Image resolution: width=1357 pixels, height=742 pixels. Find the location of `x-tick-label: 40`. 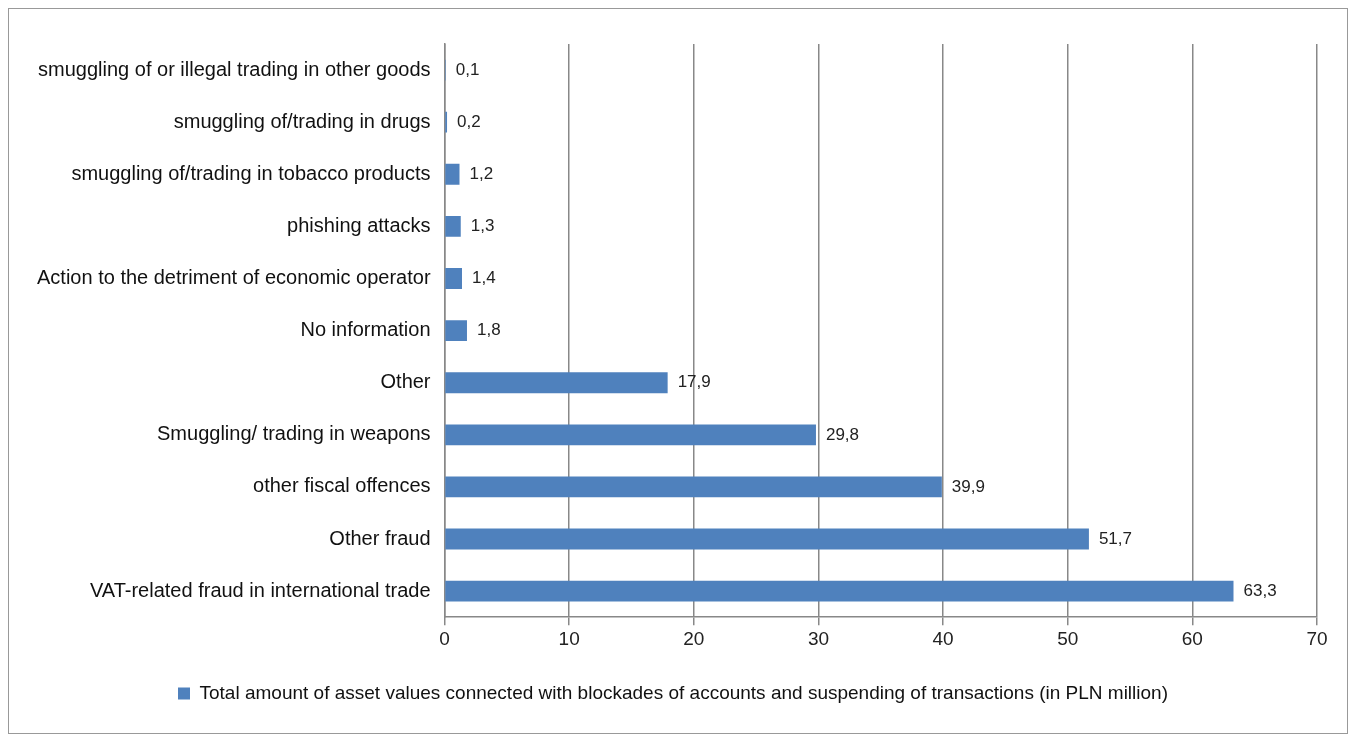

x-tick-label: 40 is located at coordinates (943, 638).